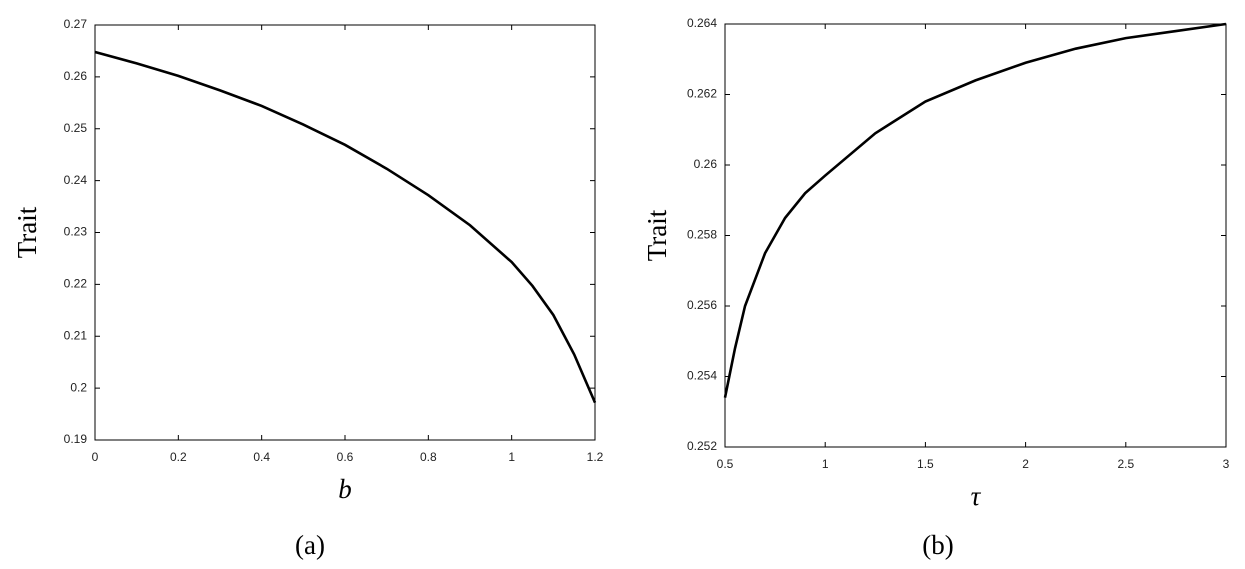 Image resolution: width=1245 pixels, height=569 pixels. I want to click on y-tick-label: 0.21, so click(76, 335).